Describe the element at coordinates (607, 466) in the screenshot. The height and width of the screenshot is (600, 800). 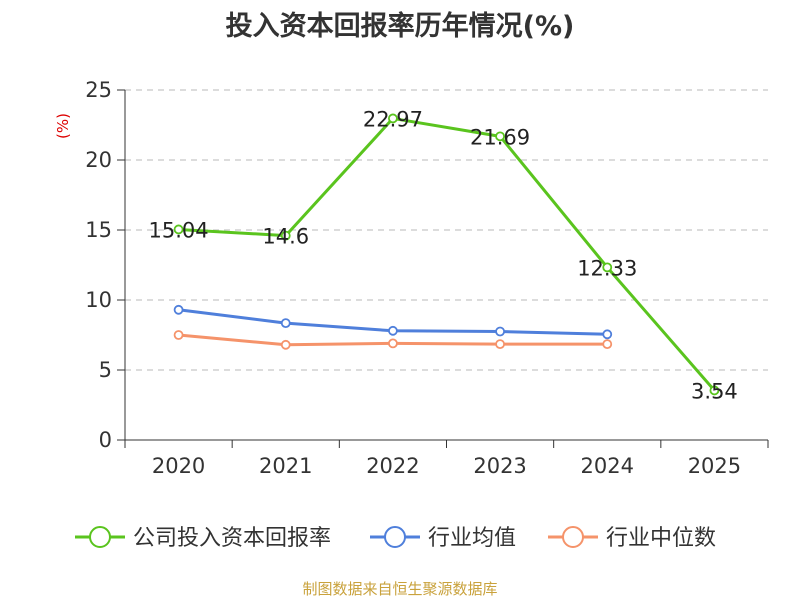
I see `x-tick-label: 2024` at that location.